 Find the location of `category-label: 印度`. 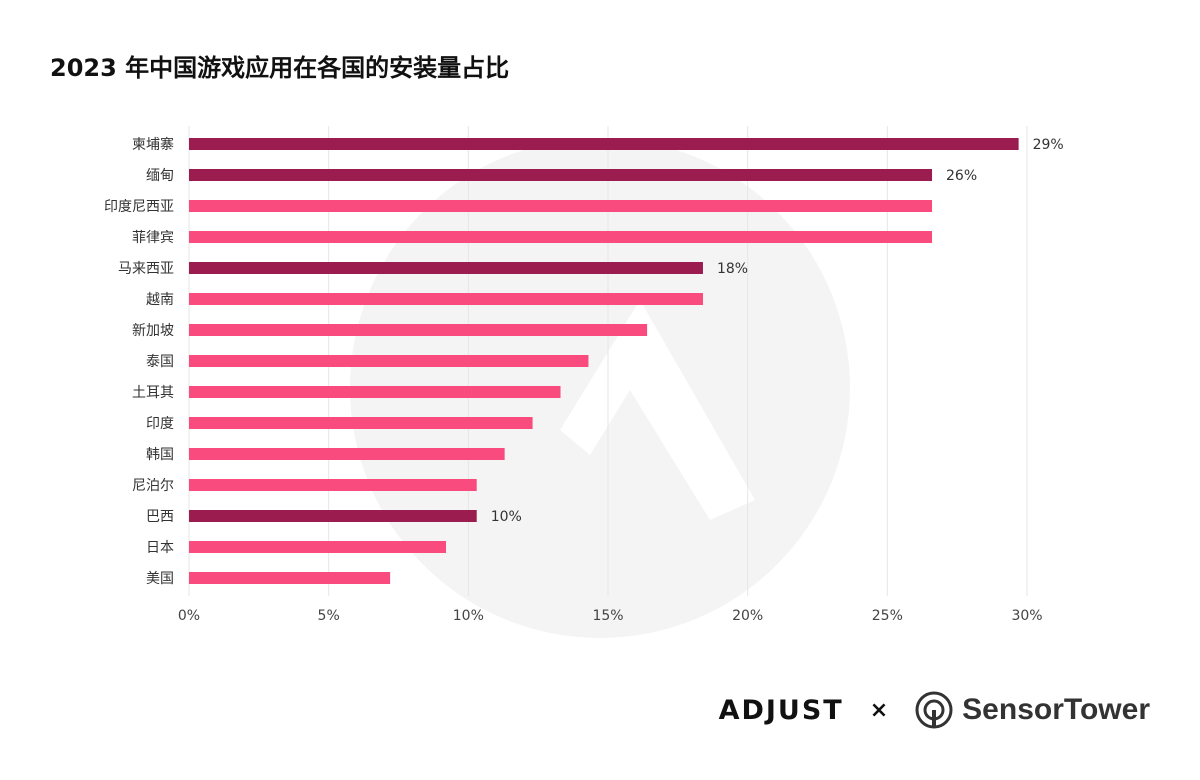

category-label: 印度 is located at coordinates (160, 424).